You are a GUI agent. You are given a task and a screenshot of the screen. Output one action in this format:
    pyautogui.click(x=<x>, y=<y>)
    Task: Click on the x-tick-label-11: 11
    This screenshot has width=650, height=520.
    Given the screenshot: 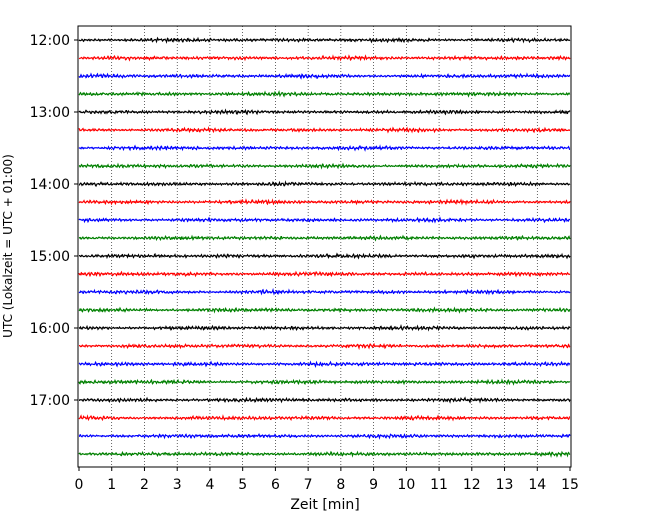 What is the action you would take?
    pyautogui.click(x=439, y=485)
    